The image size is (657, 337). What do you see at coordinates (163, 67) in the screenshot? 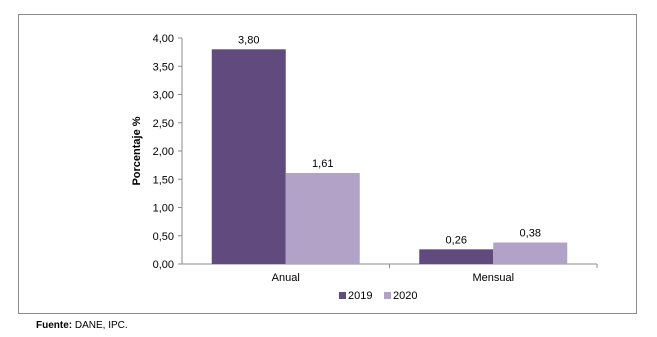
I see `y-tick-label: 3,50` at bounding box center [163, 67].